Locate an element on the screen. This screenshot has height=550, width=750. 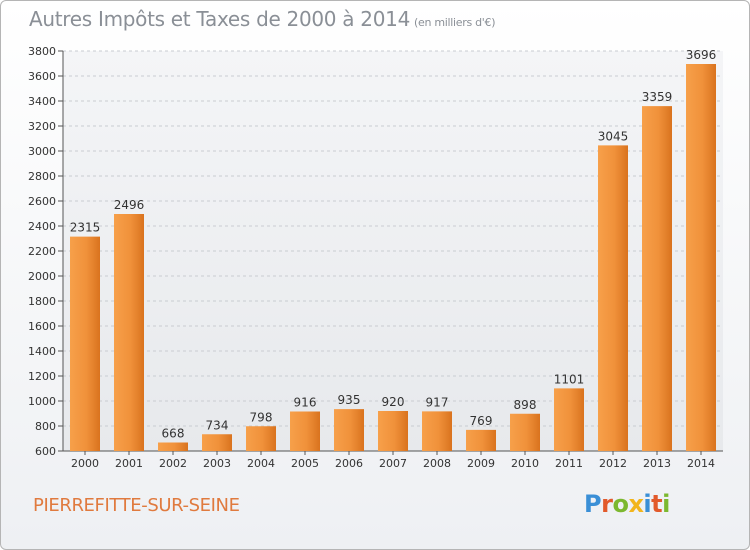
x-tick-label: 2006 is located at coordinates (349, 463).